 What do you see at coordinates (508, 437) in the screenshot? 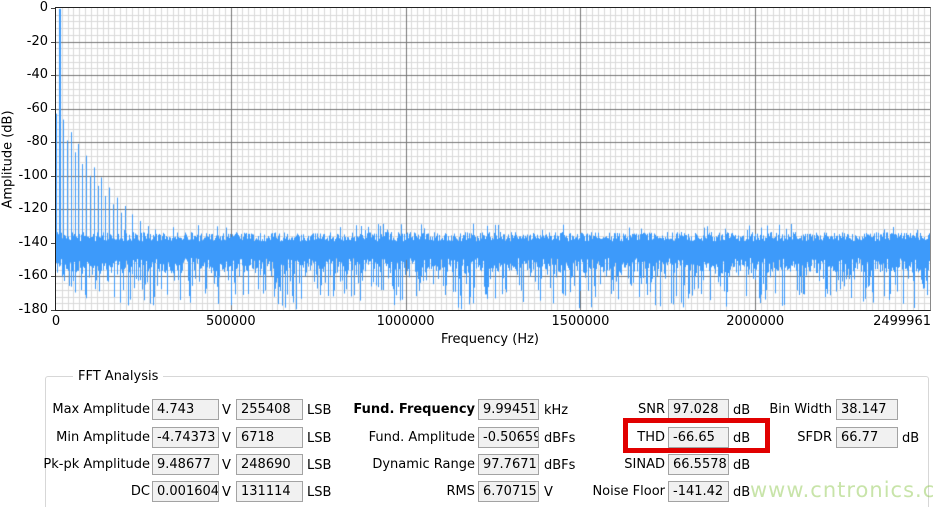
I see `field-value-fund-amplitude: -0.506596` at bounding box center [508, 437].